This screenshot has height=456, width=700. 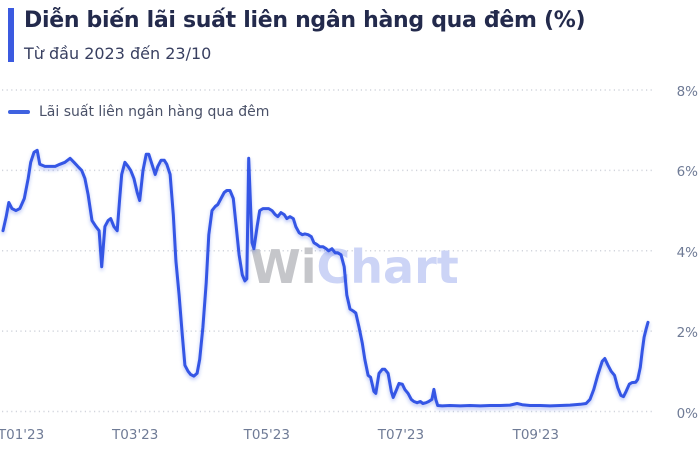 What do you see at coordinates (118, 53) in the screenshot?
I see `chart-subtitle: Từ đầu 2023 đến 23/10` at bounding box center [118, 53].